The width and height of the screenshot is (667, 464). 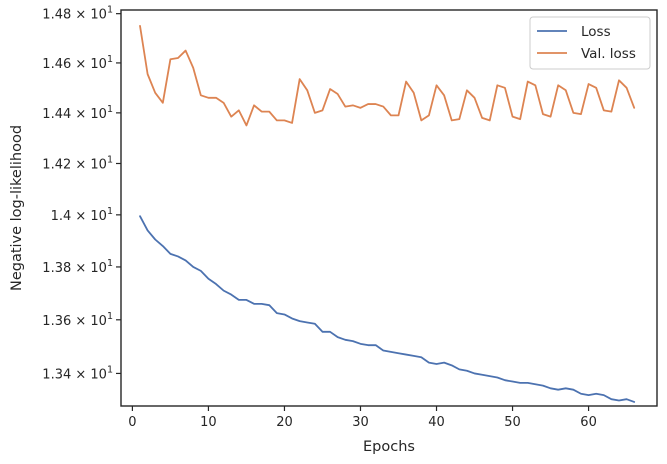 I want to click on legend-label-val-loss: Val. loss, so click(x=608, y=54).